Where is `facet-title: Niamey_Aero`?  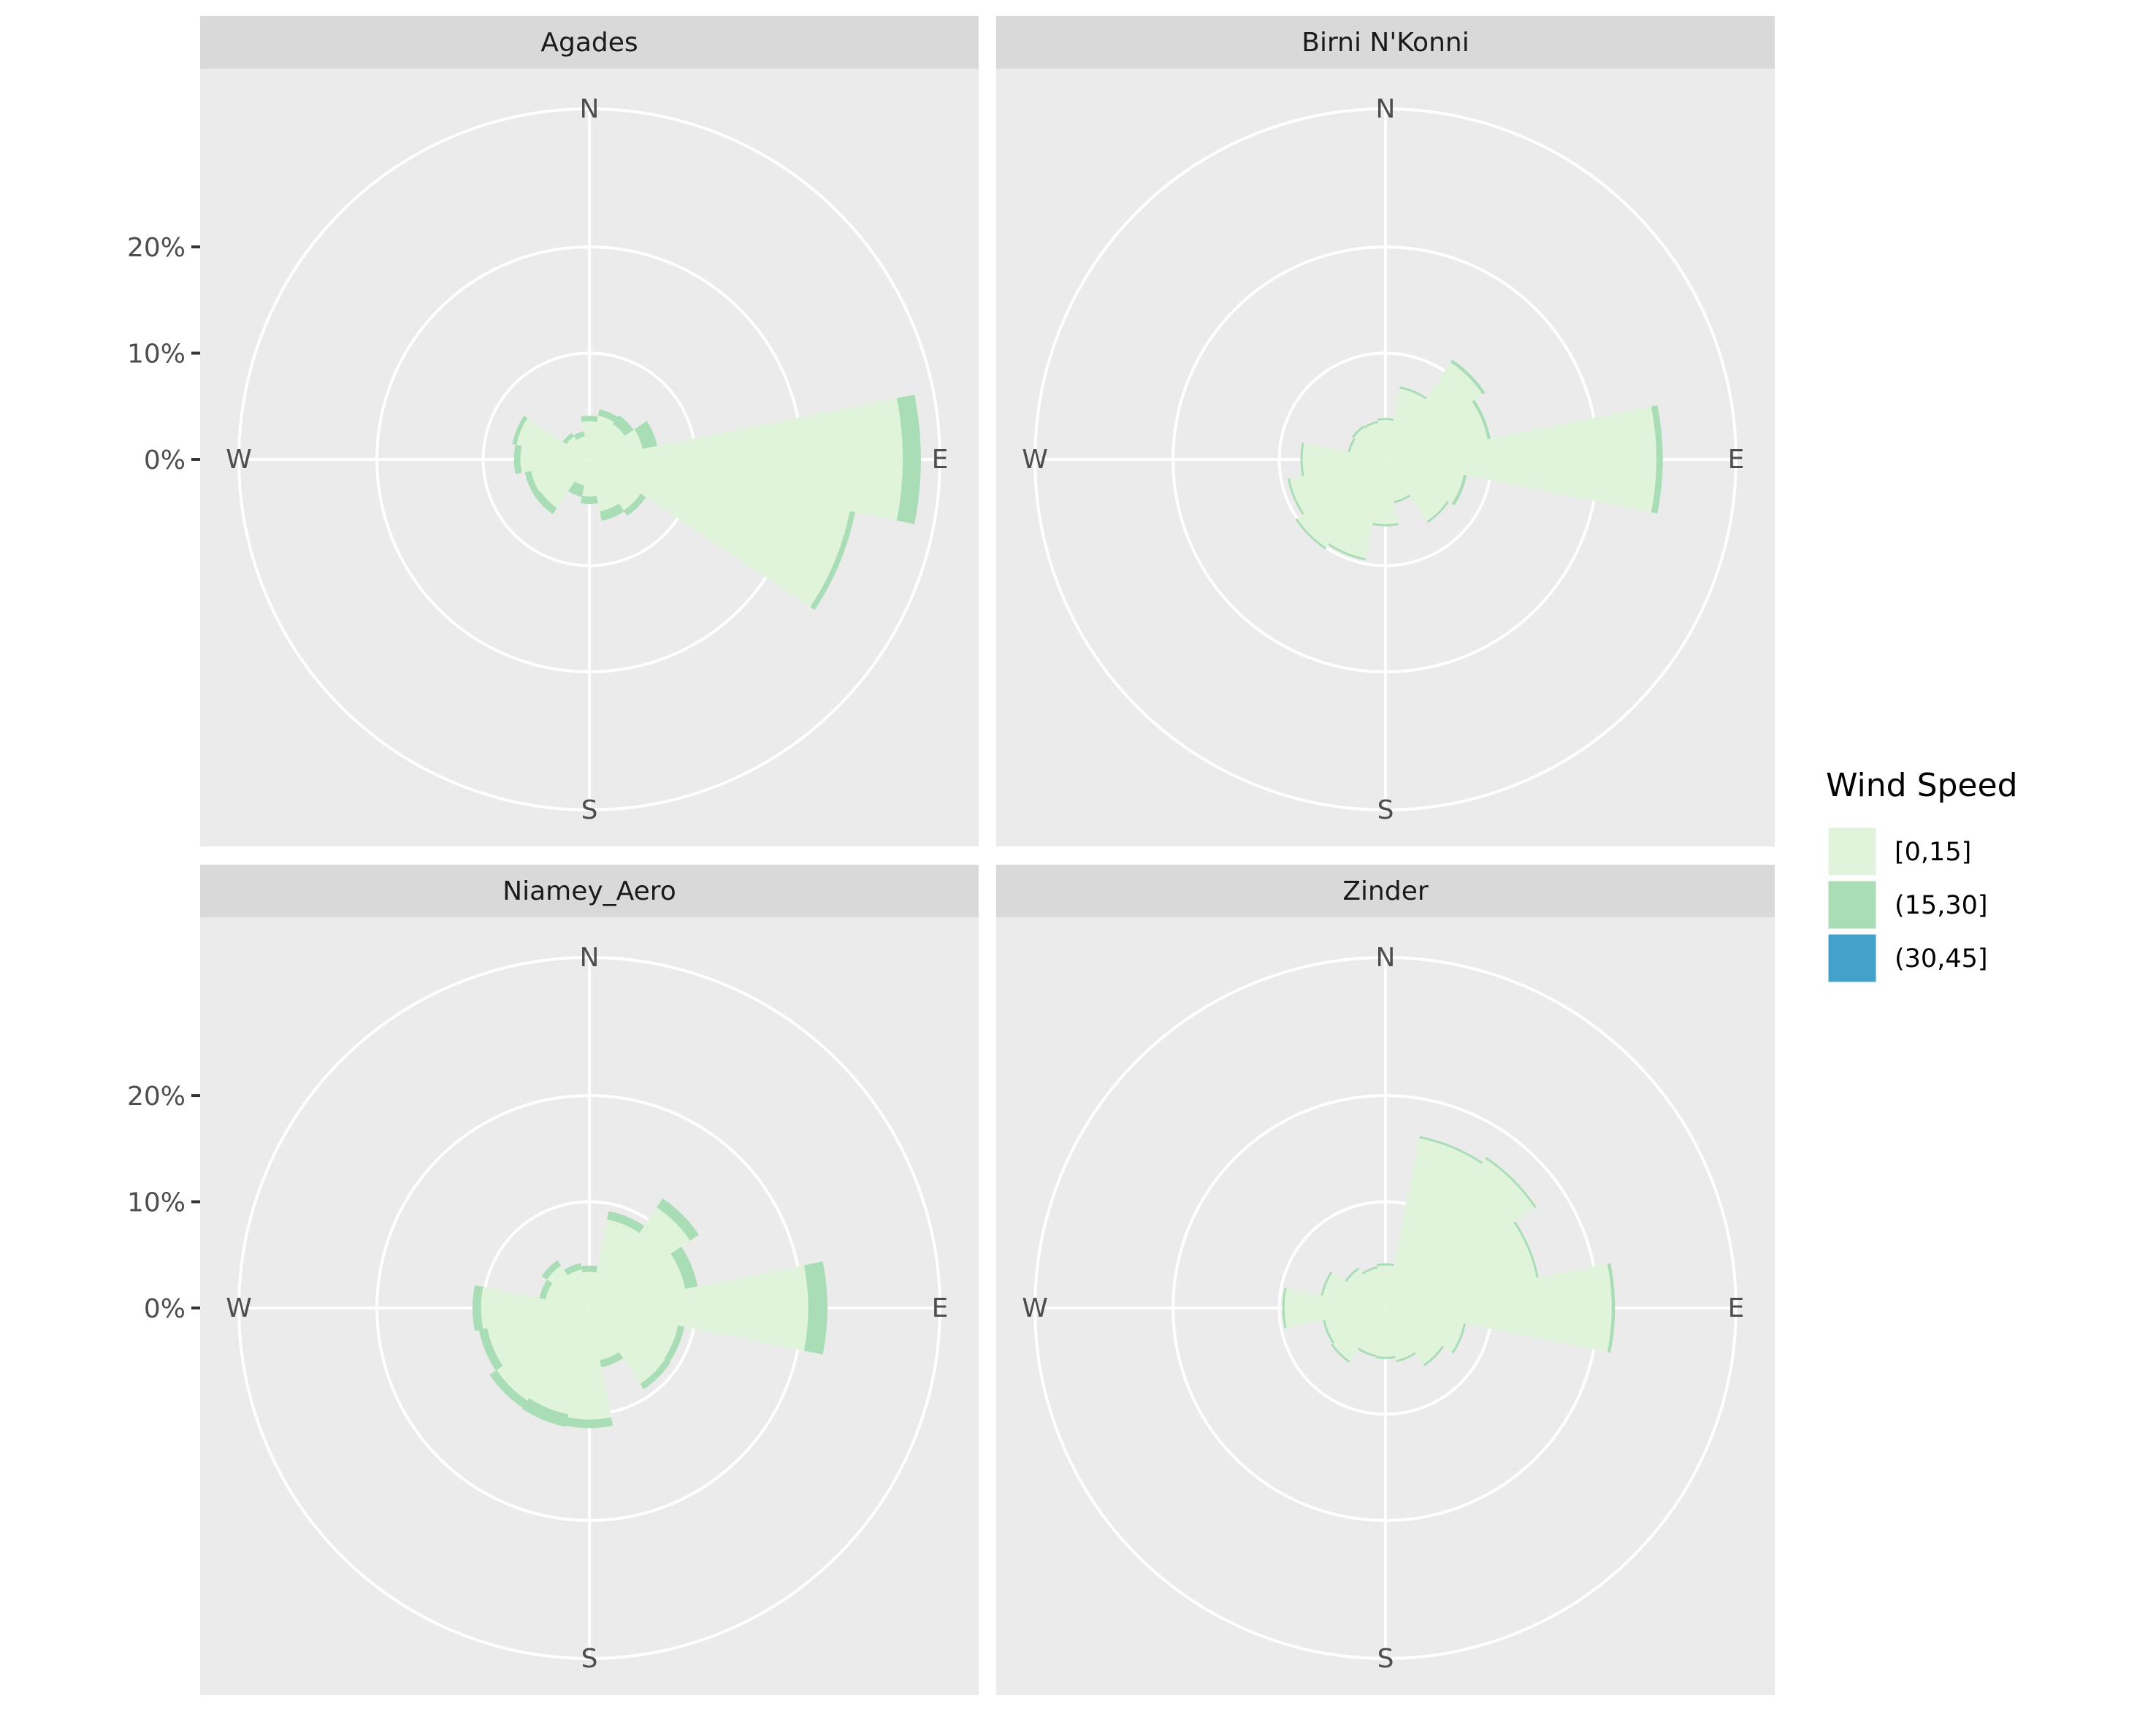
facet-title: Niamey_Aero is located at coordinates (589, 891).